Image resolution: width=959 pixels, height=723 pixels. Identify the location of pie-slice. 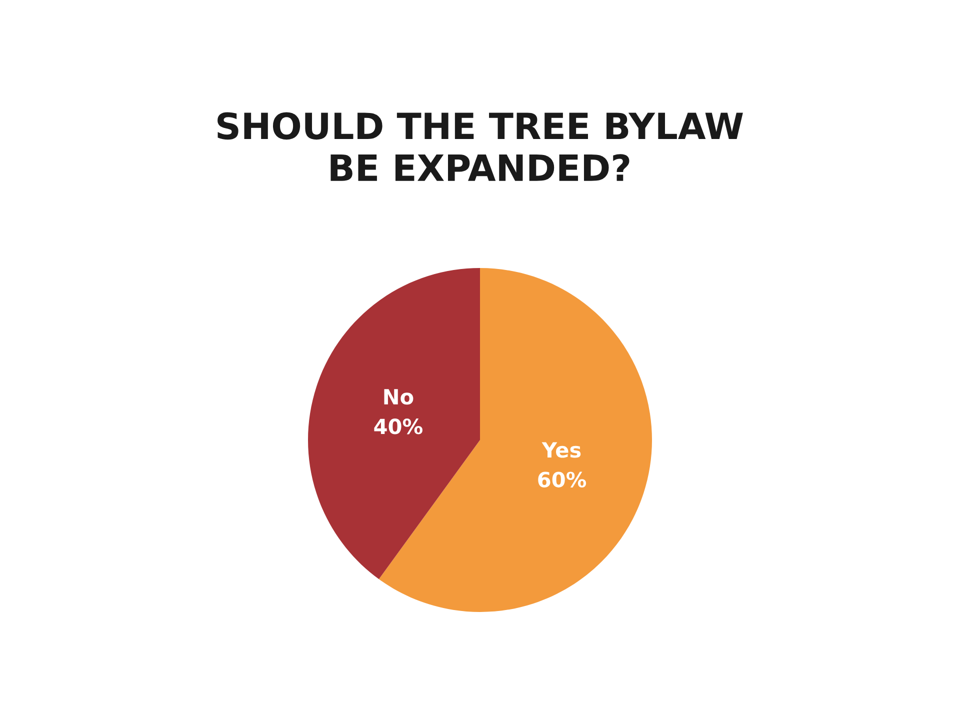
(394, 424).